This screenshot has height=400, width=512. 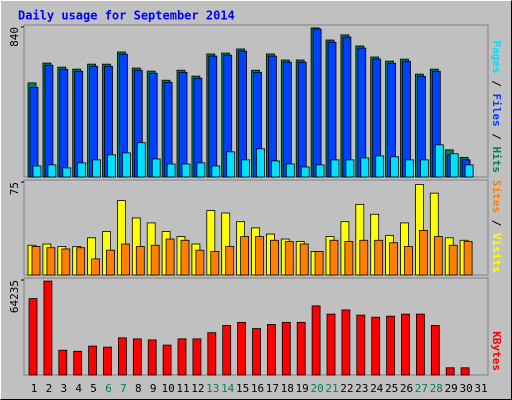 What do you see at coordinates (480, 388) in the screenshot?
I see `x-tick-label: 31` at bounding box center [480, 388].